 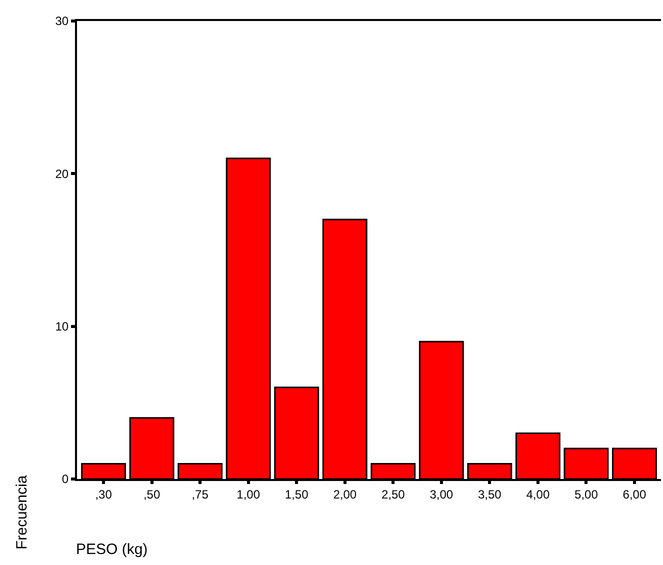 I want to click on x-tick-label: ,30, so click(x=103, y=494).